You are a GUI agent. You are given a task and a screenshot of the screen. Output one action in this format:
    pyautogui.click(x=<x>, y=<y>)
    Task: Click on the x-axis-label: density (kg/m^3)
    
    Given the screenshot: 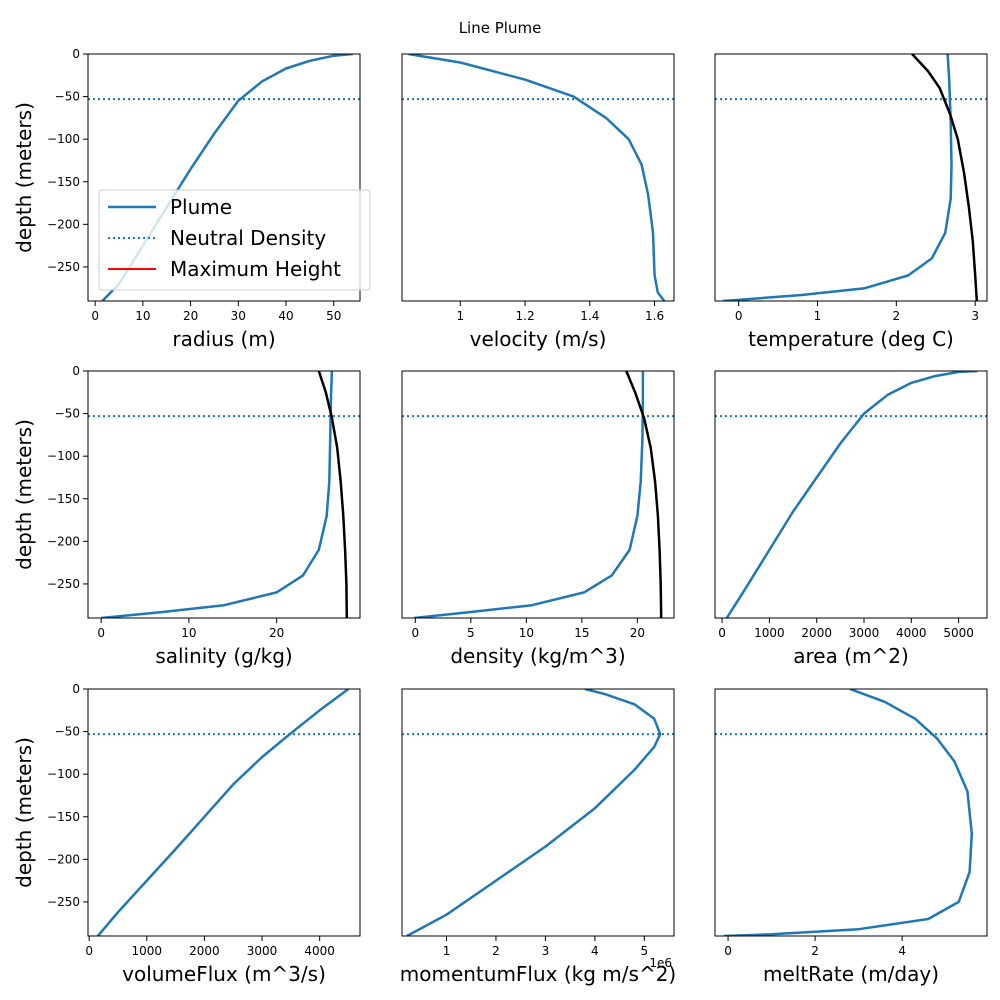 What is the action you would take?
    pyautogui.click(x=537, y=656)
    